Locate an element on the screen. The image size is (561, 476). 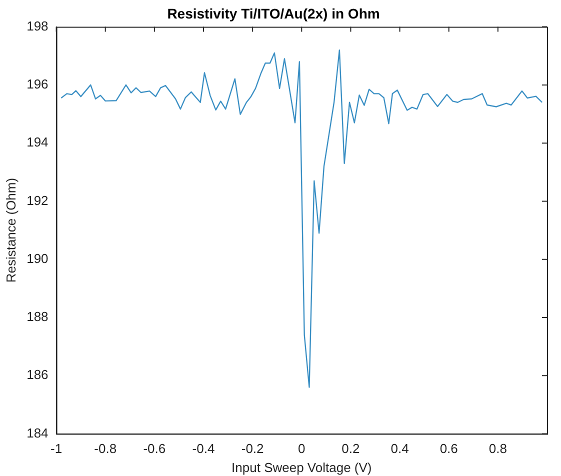
x-tick-label: 0.8 is located at coordinates (497, 448).